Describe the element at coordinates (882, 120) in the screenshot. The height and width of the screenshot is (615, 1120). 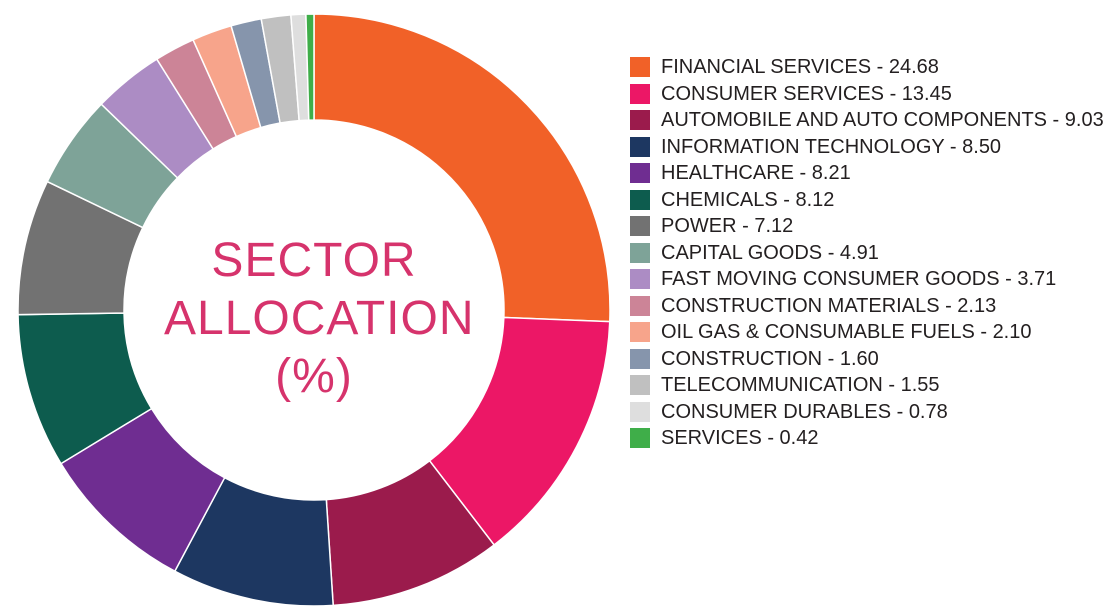
I see `legend-label-3: AUTOMOBILE AND AUTO COMPONENTS - 9.03` at that location.